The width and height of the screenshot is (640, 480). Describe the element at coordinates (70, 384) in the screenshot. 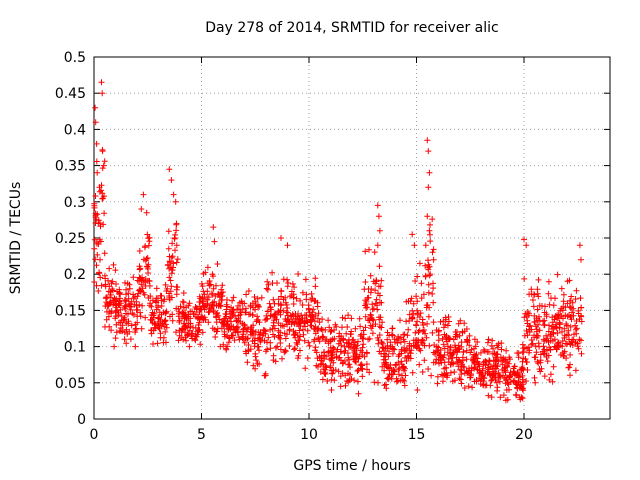

I see `y-tick-label: 0.05` at that location.